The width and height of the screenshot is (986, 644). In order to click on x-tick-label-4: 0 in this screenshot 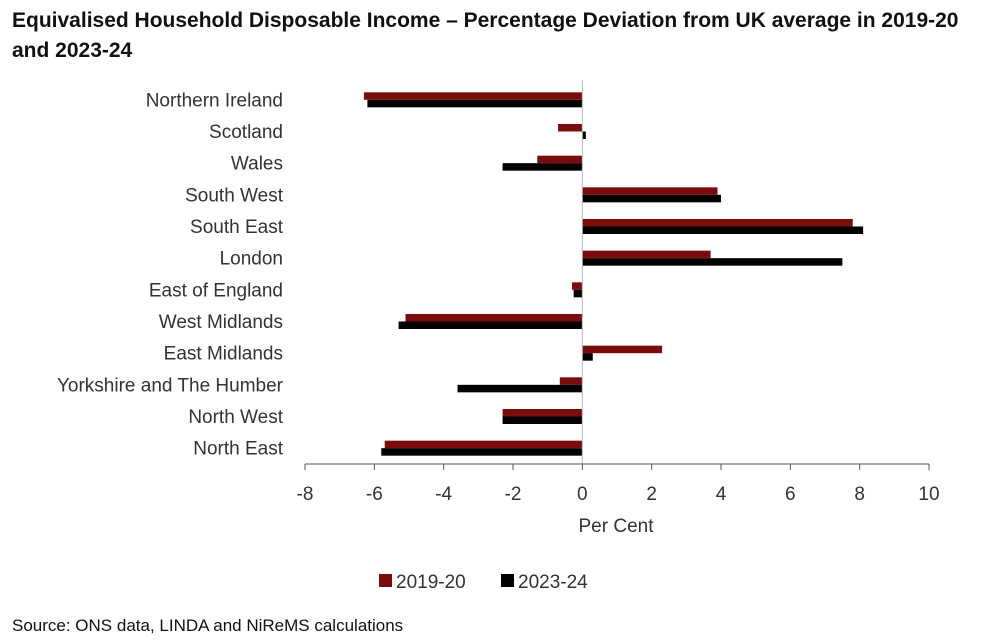, I will do `click(582, 494)`.